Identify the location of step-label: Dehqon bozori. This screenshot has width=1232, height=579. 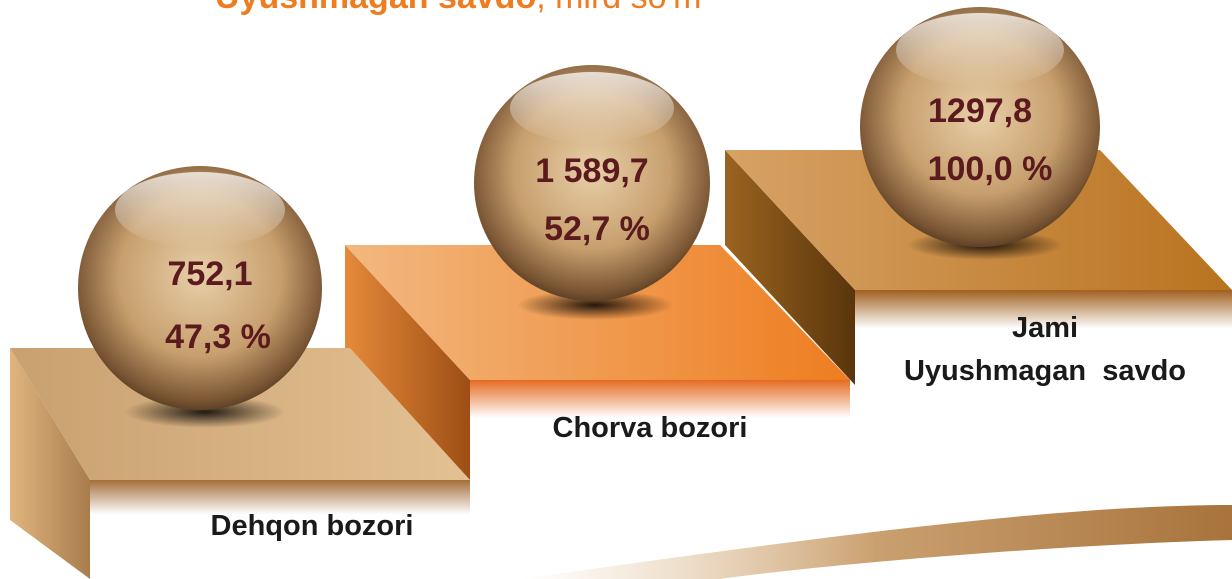
(312, 526).